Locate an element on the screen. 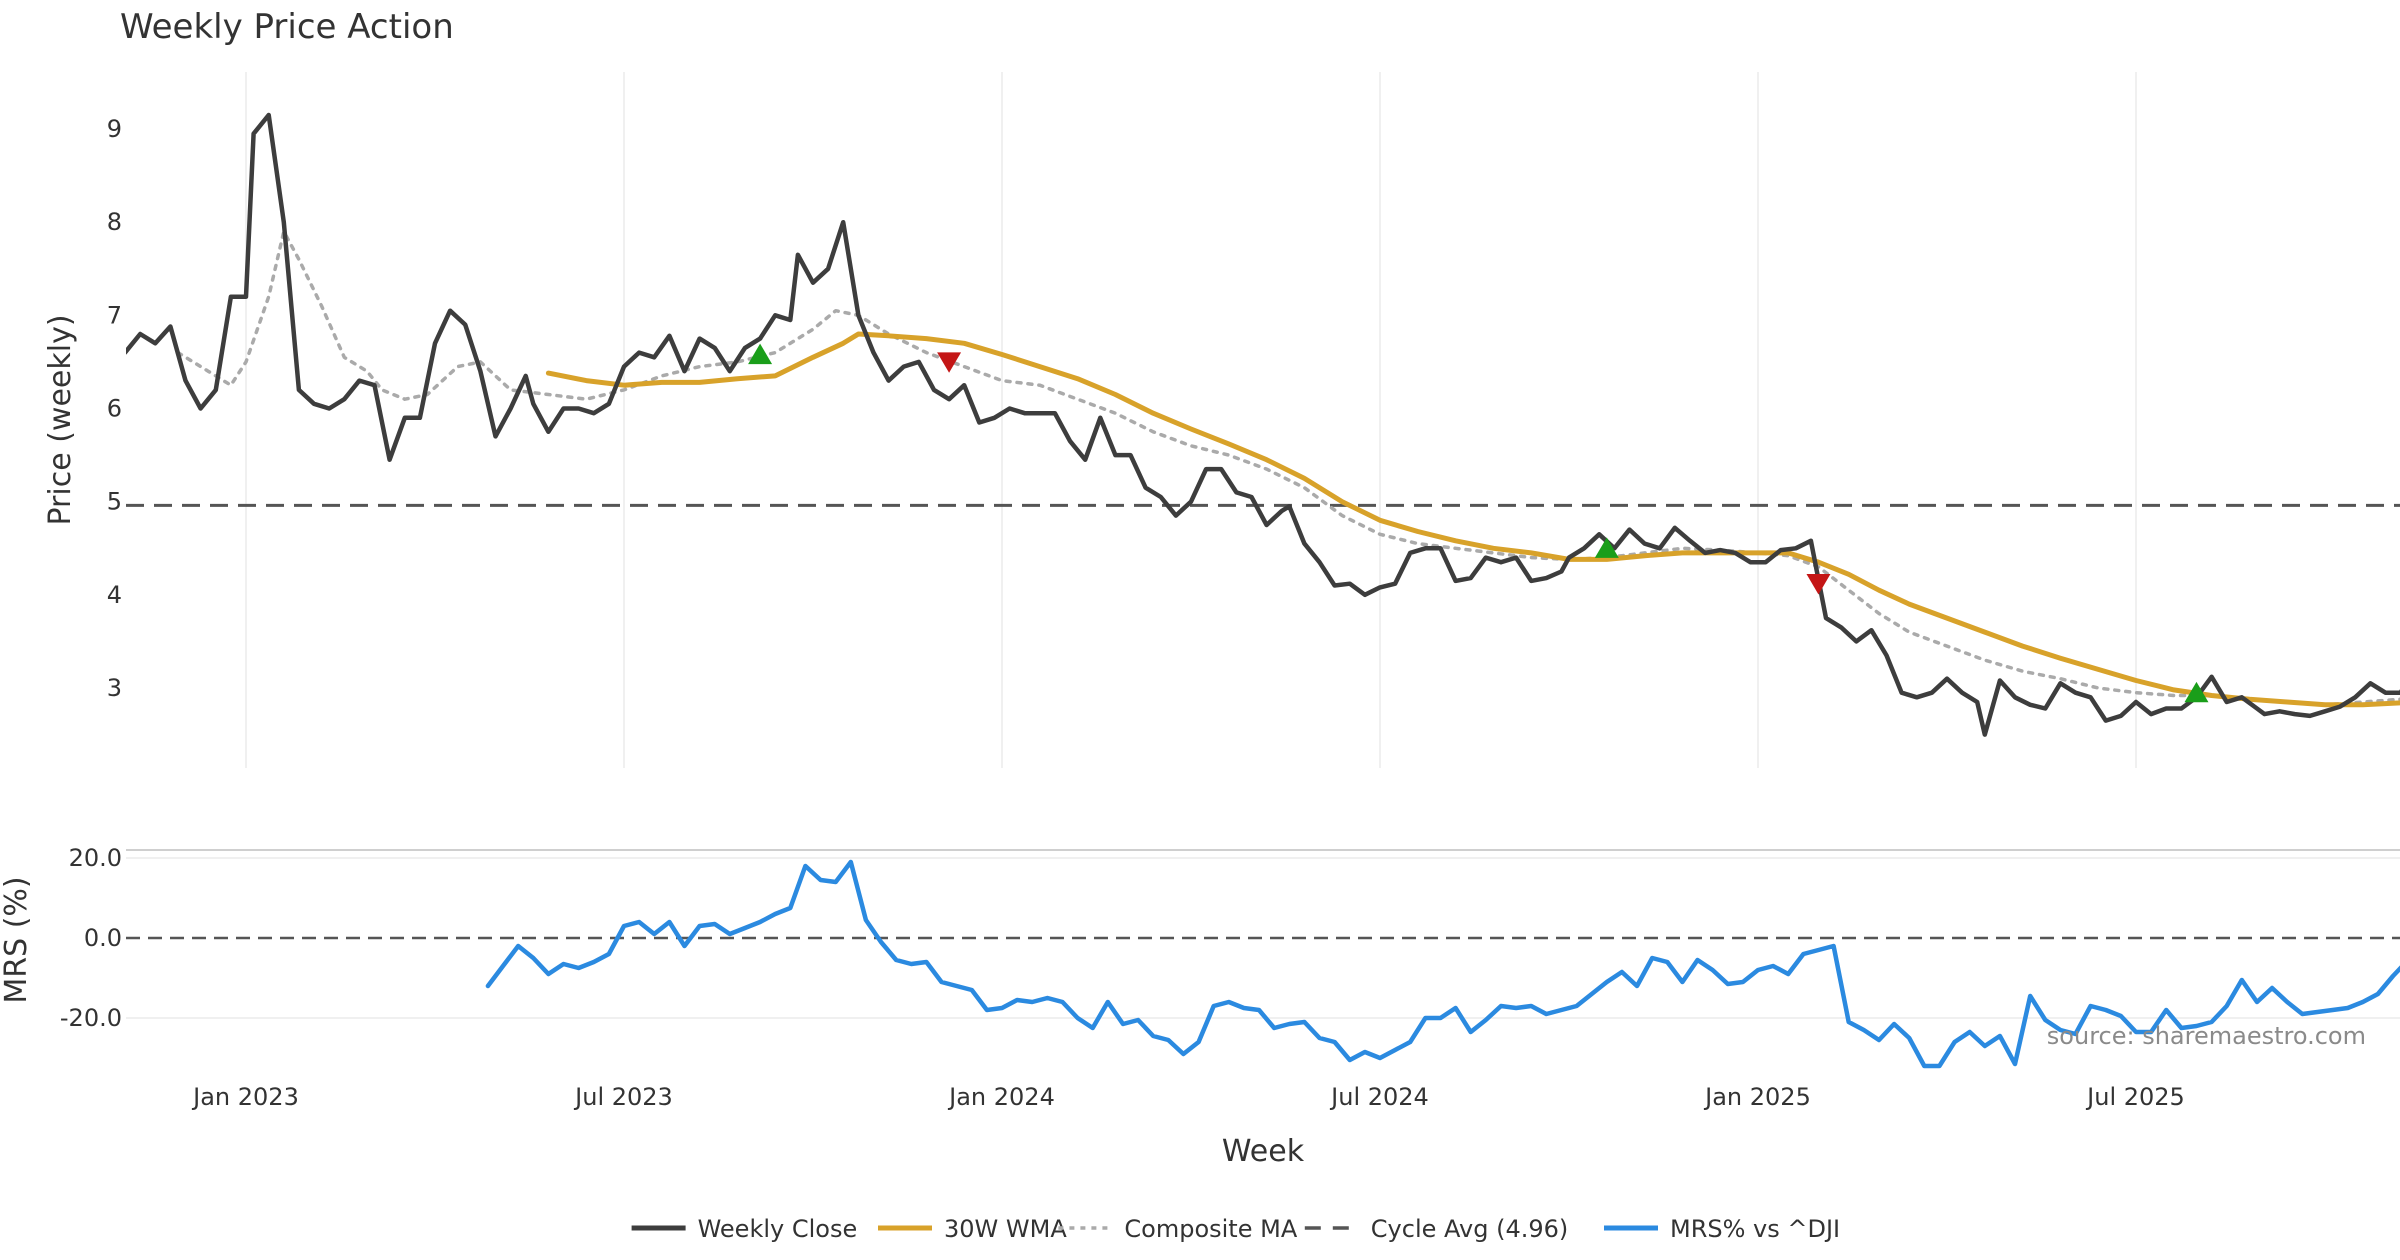  legend-label: Weekly Close is located at coordinates (778, 1229).